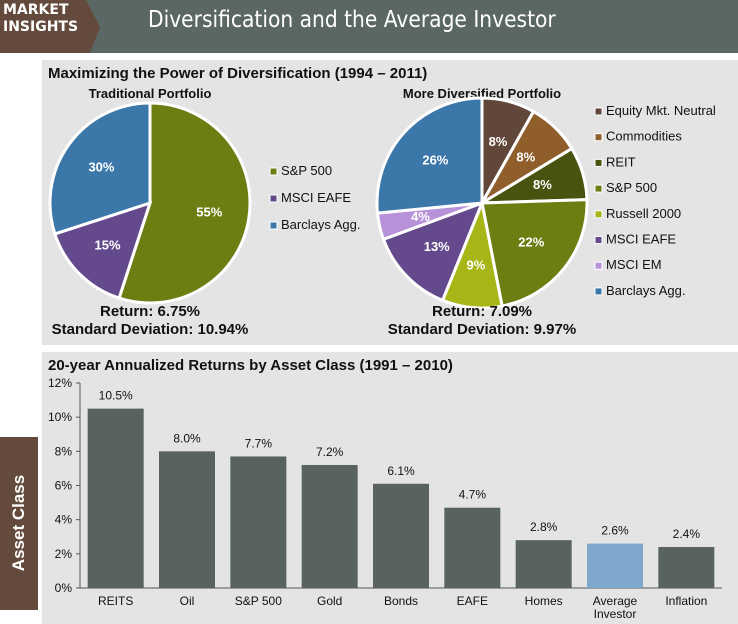 The height and width of the screenshot is (624, 738). I want to click on slice-label: 9%, so click(476, 265).